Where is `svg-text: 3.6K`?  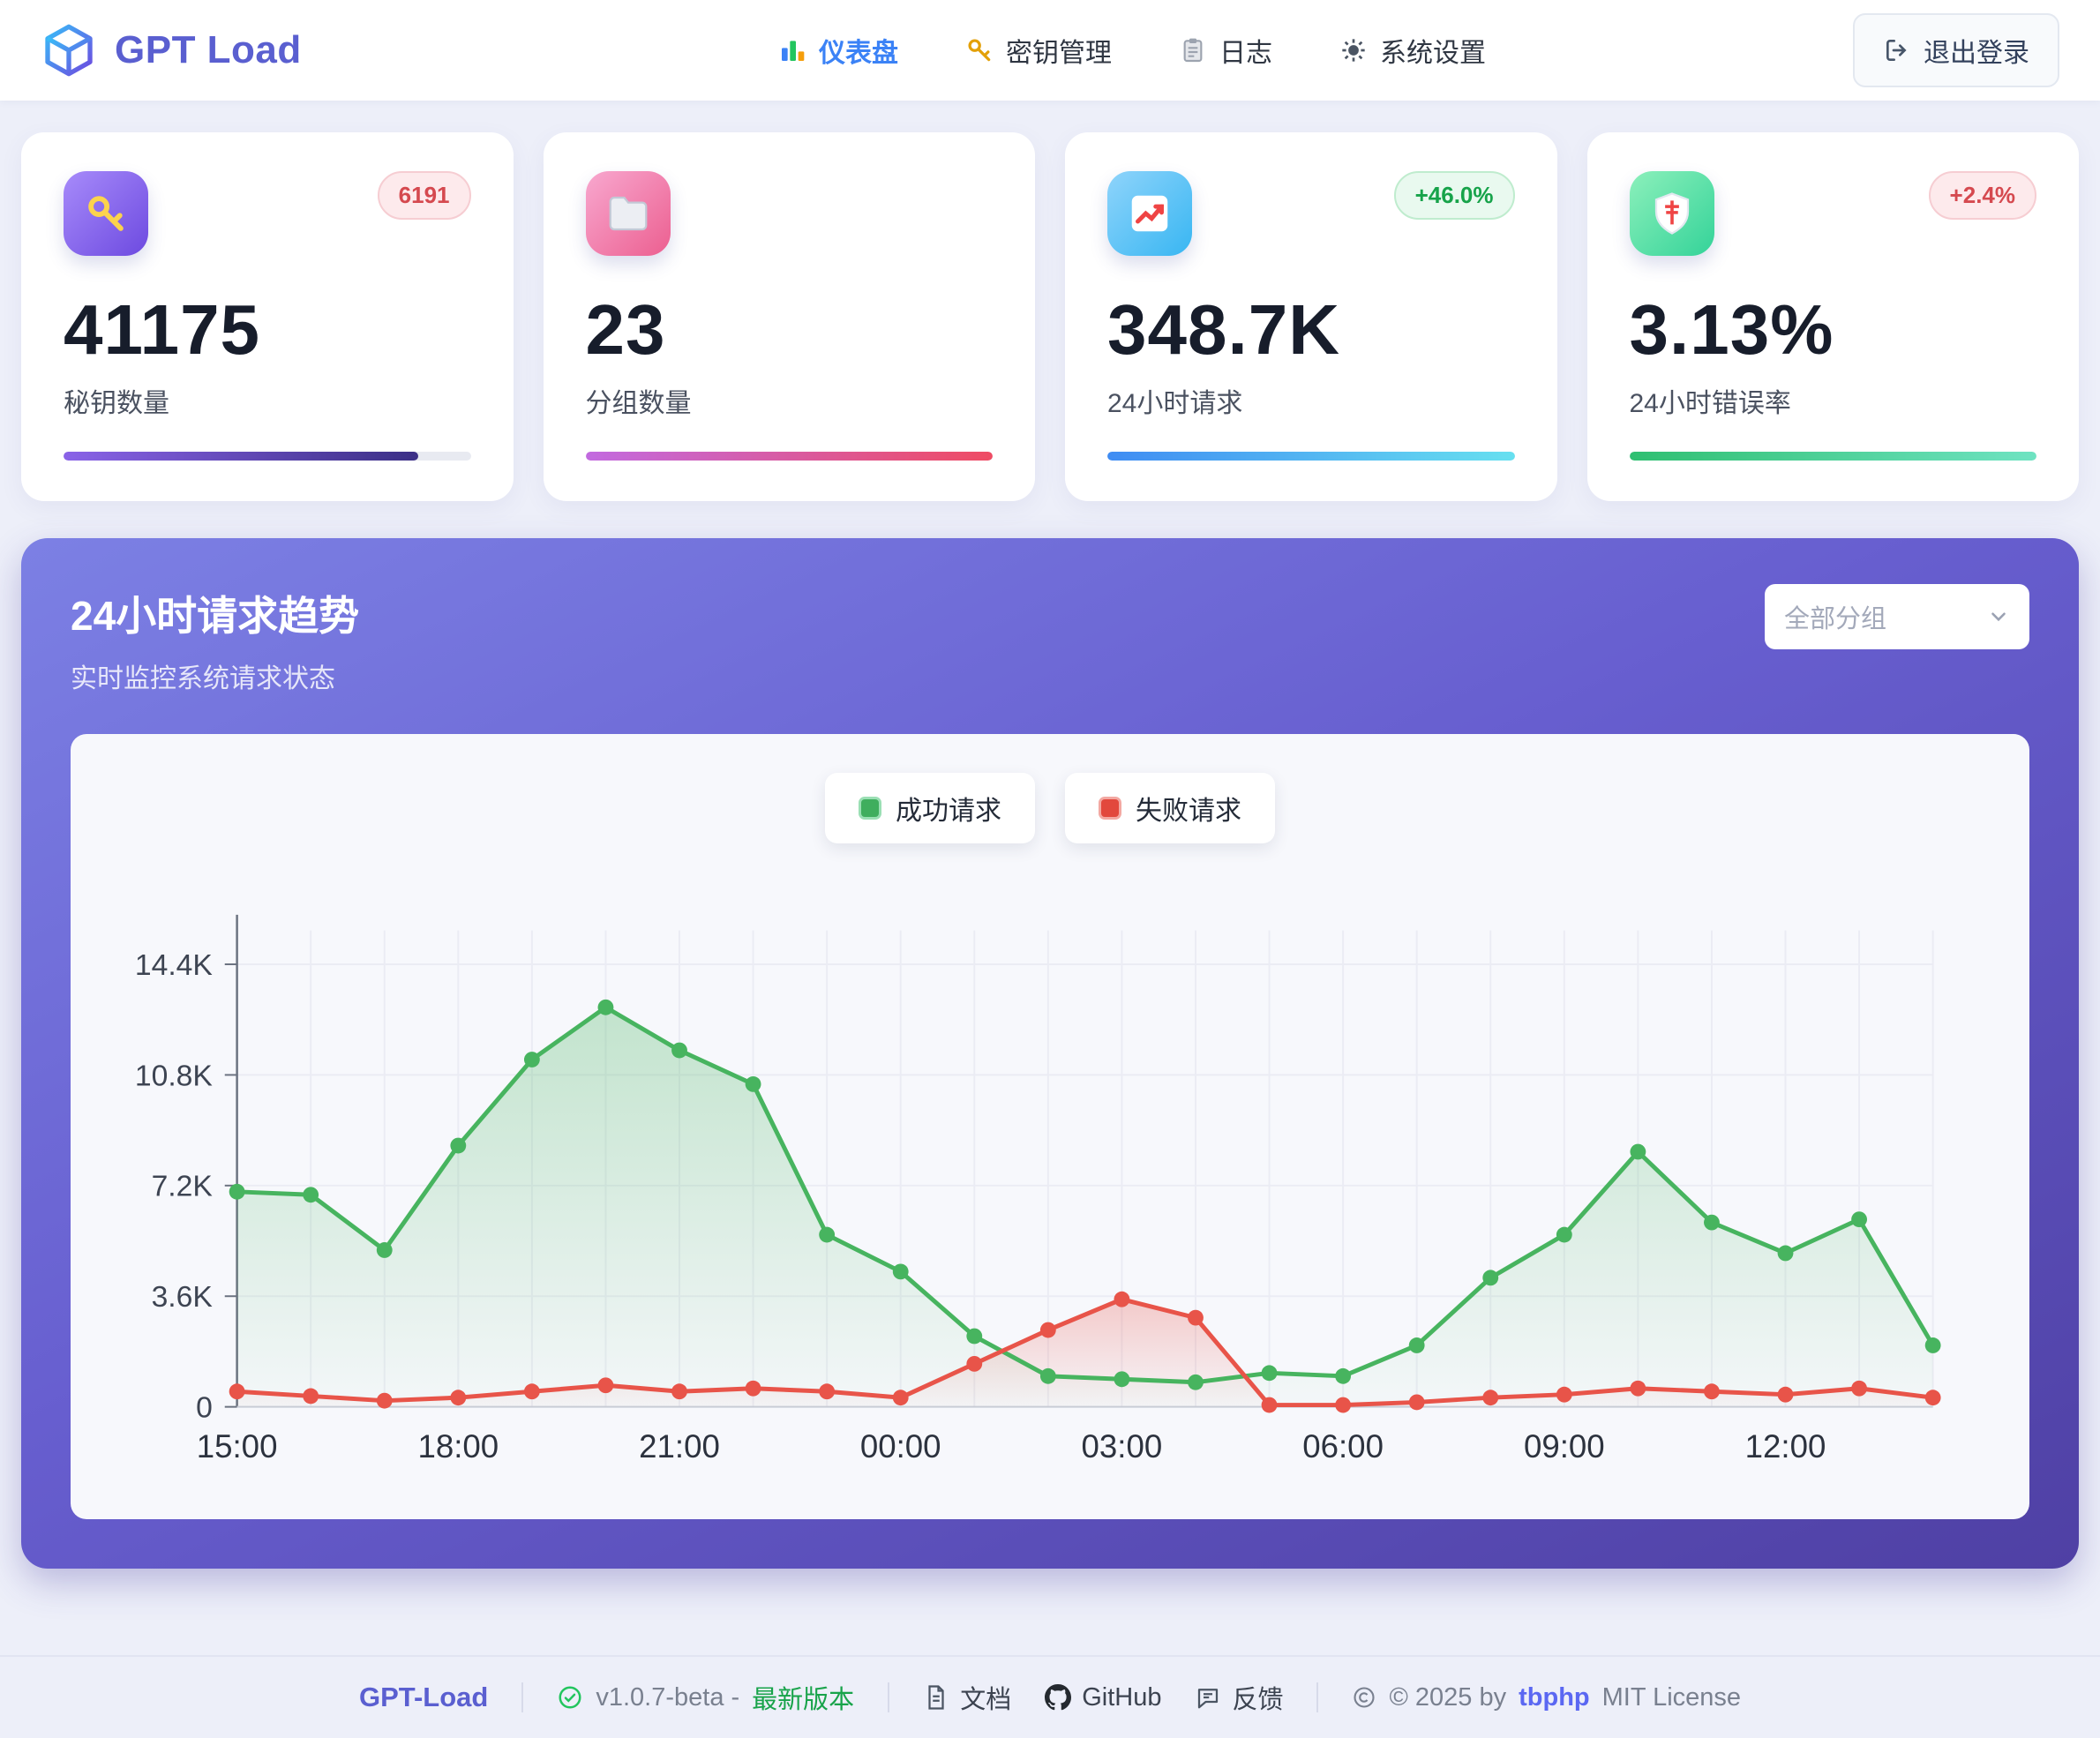 svg-text: 3.6K is located at coordinates (183, 1297).